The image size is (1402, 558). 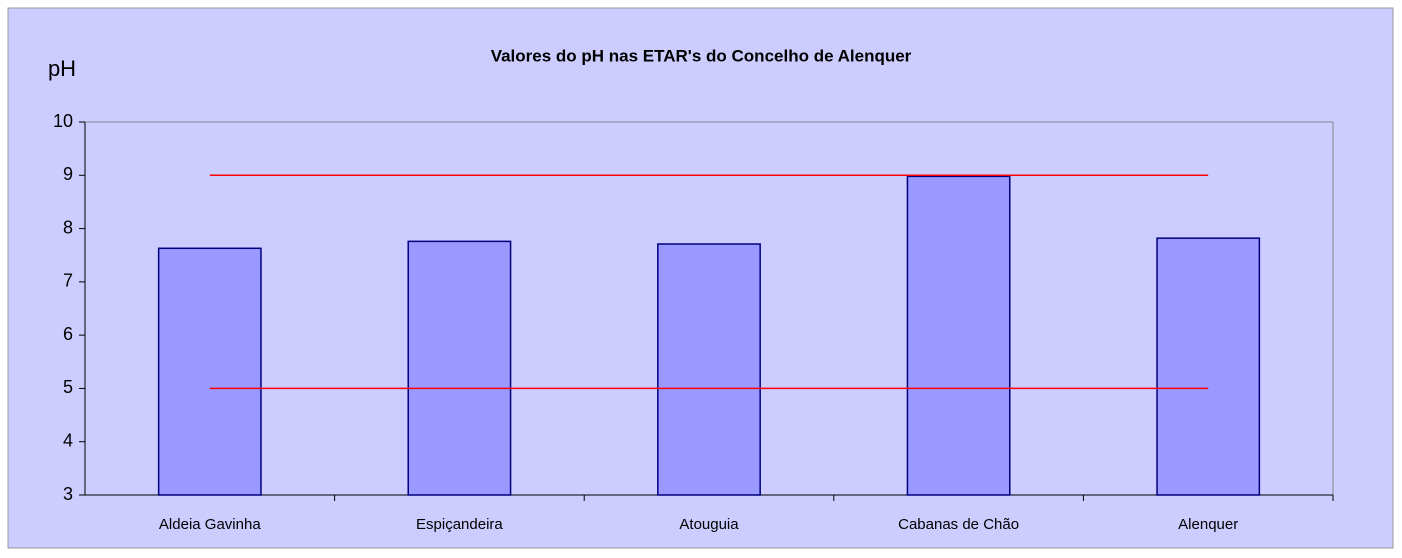 What do you see at coordinates (68, 281) in the screenshot?
I see `y-tick-label: 7` at bounding box center [68, 281].